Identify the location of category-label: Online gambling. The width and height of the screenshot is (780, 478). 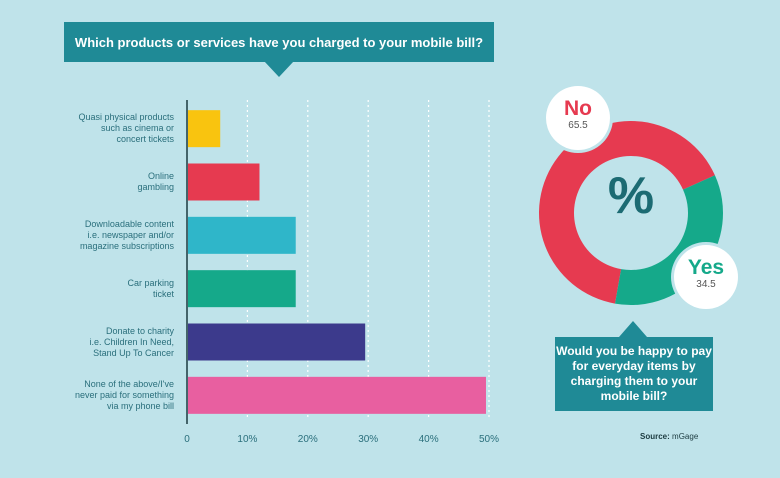
(155, 181).